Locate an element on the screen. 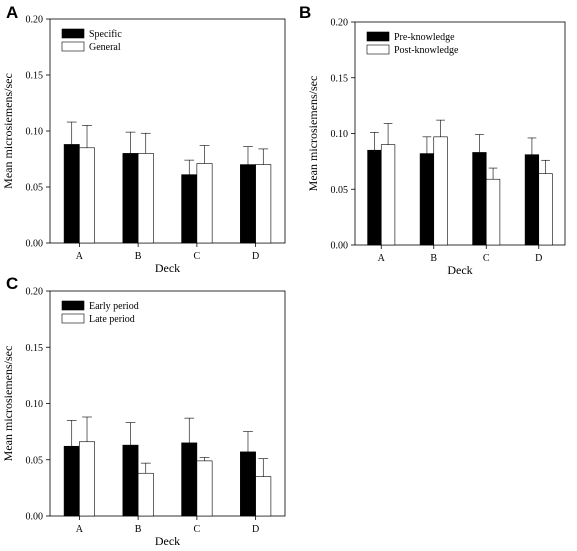 This screenshot has height=551, width=577. bar-early-period-d is located at coordinates (248, 484).